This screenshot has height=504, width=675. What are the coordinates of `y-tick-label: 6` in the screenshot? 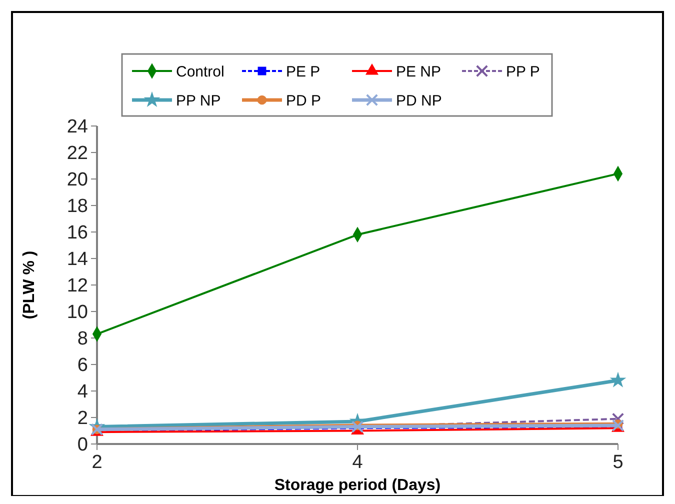 It's located at (82, 365).